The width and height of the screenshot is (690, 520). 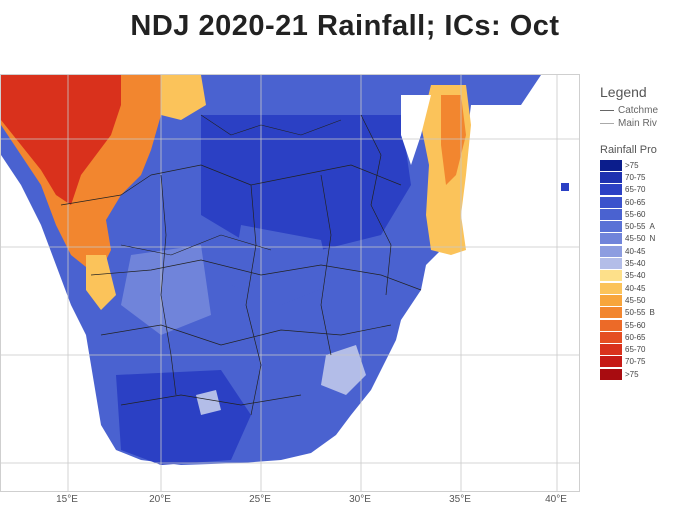 What do you see at coordinates (183, 417) in the screenshot?
I see `blue-zone-southwest` at bounding box center [183, 417].